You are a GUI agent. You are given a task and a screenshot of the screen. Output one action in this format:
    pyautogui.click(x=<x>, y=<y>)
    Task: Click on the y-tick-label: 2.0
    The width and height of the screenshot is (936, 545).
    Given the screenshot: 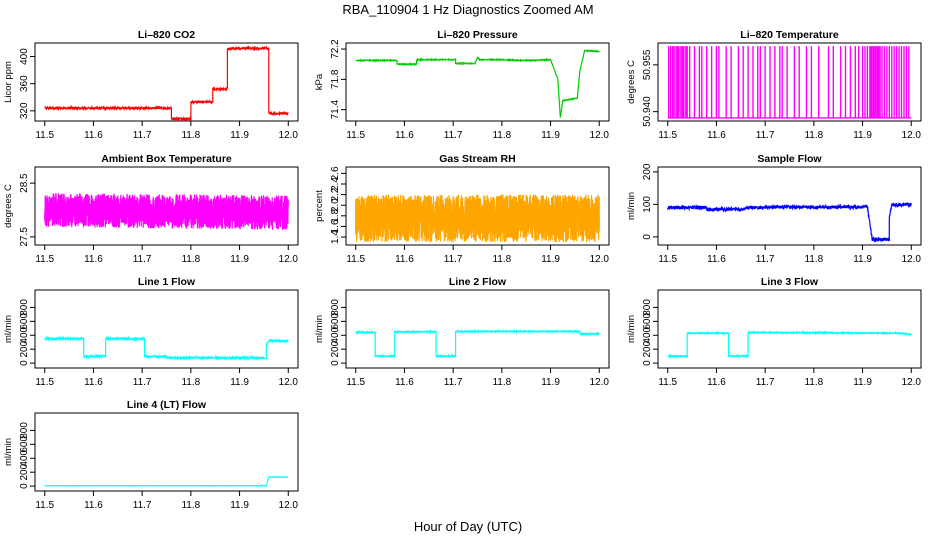 What is the action you would take?
    pyautogui.click(x=335, y=205)
    